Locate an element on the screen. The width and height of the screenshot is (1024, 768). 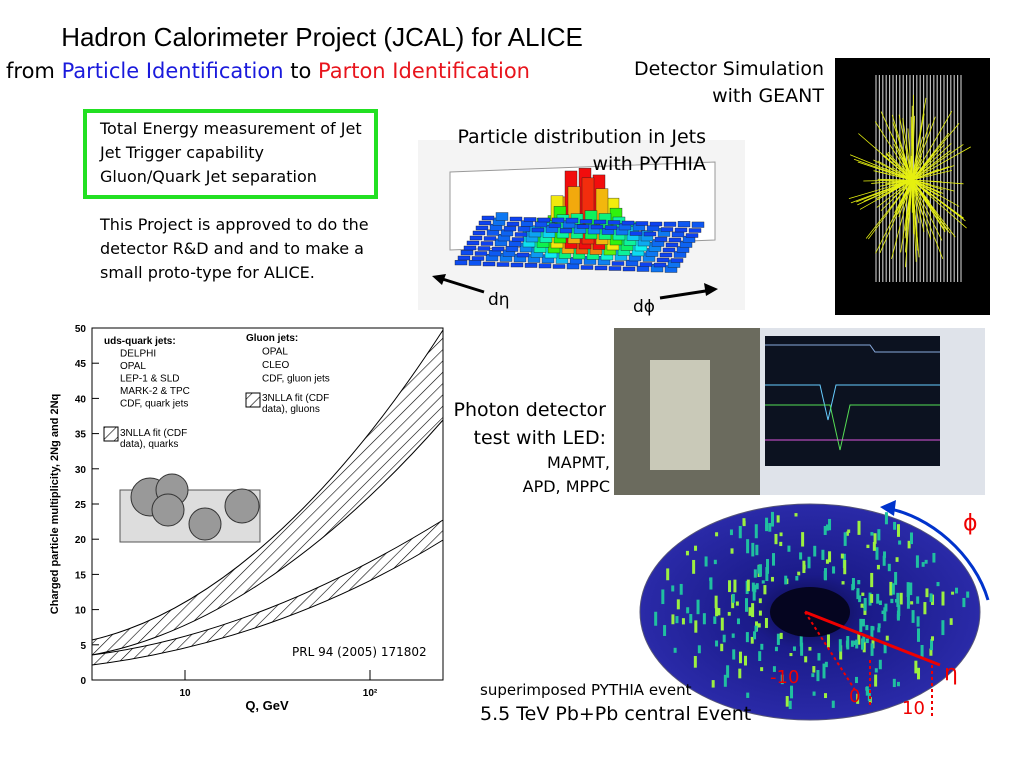
axis-label: dη is located at coordinates (499, 300).